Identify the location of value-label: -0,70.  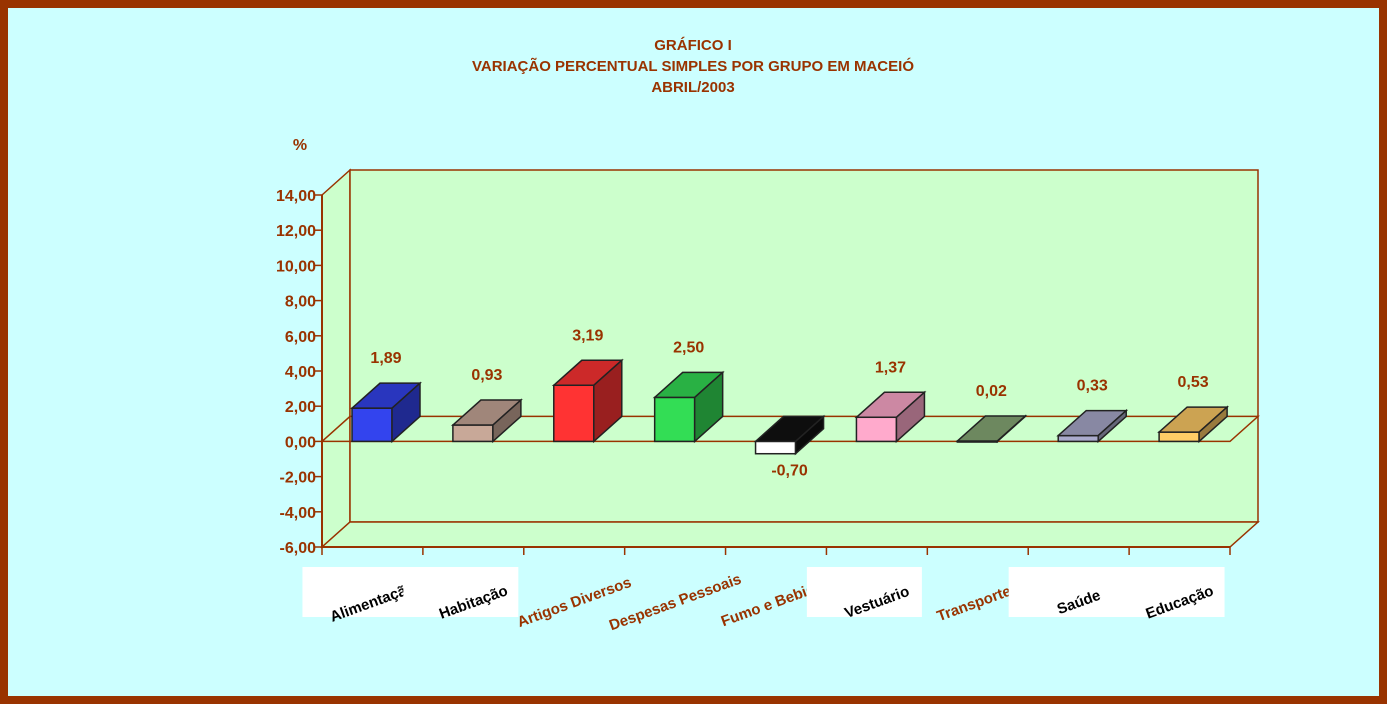
(789, 471).